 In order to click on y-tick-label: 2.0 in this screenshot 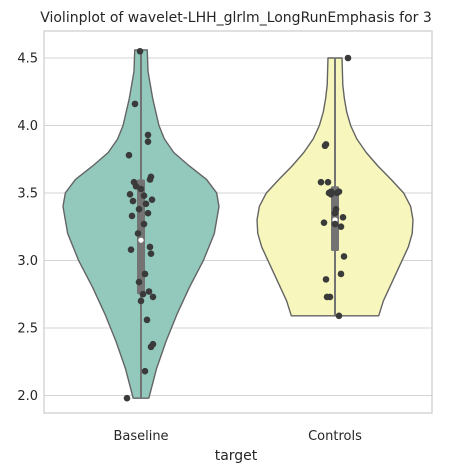, I will do `click(27, 396)`.